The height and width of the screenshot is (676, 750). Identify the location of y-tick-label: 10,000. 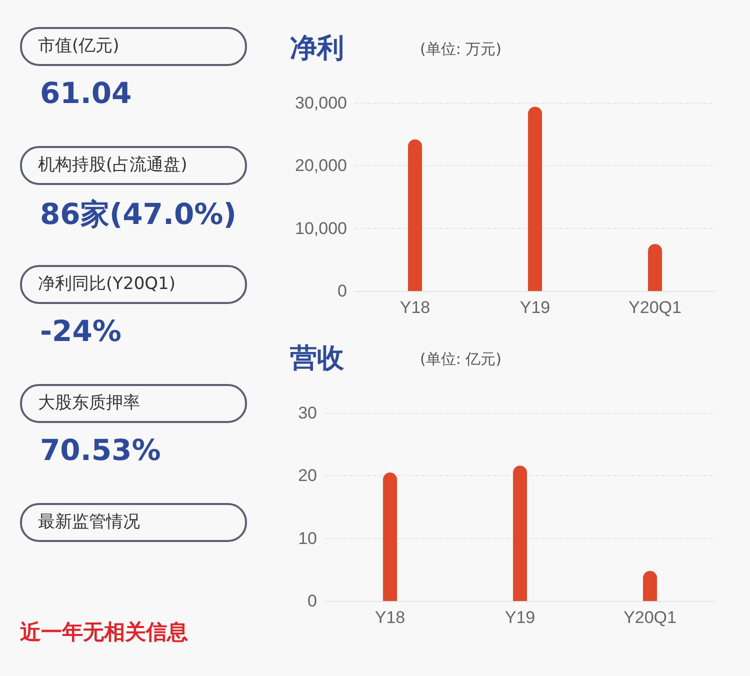
(321, 228).